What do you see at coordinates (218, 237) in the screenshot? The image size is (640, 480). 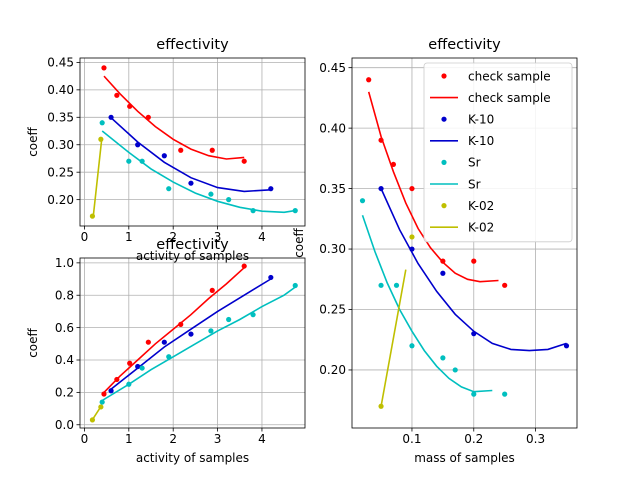 I see `x-tick-label: 3` at bounding box center [218, 237].